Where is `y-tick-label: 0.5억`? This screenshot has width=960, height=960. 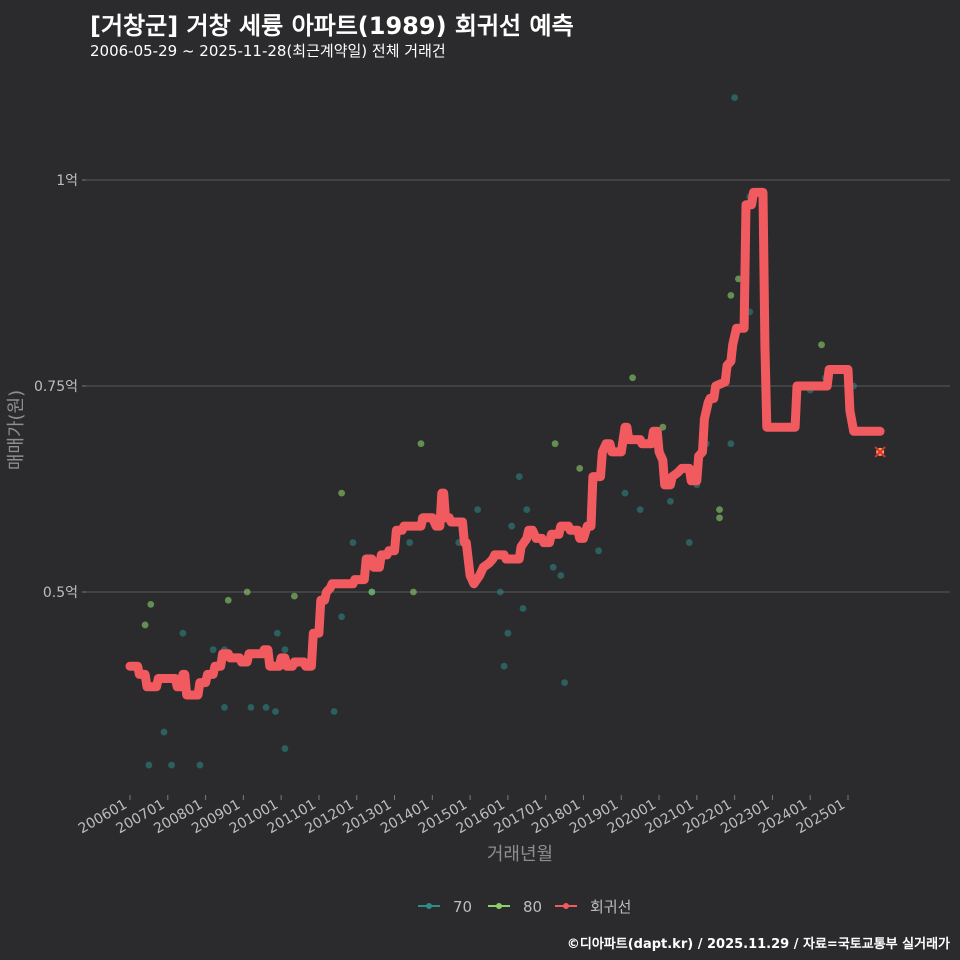
y-tick-label: 0.5억 is located at coordinates (60, 593).